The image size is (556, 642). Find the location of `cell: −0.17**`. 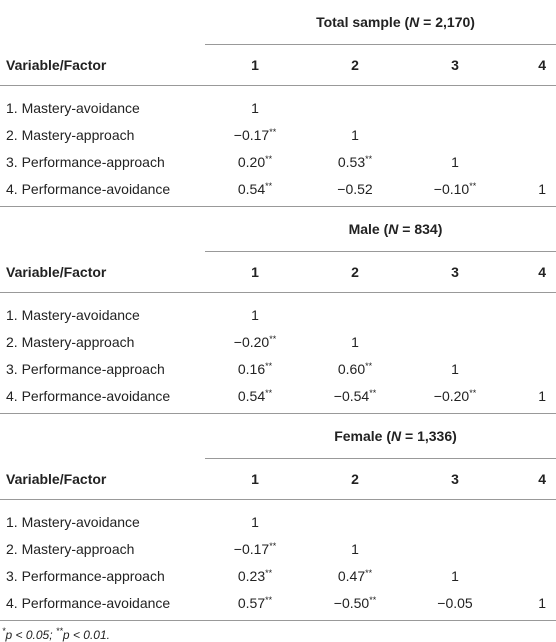

cell: −0.17** is located at coordinates (255, 548).